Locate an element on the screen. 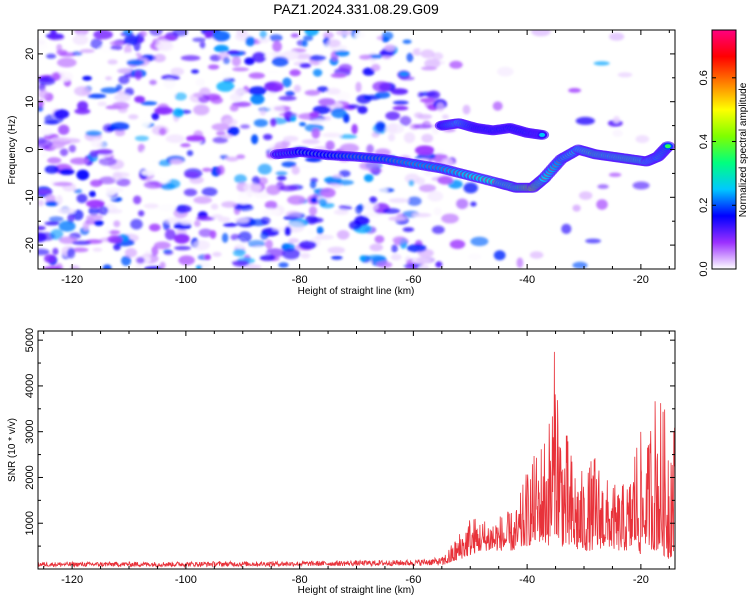  snr-x-axis-title: Height of straight line (km) is located at coordinates (356, 590).